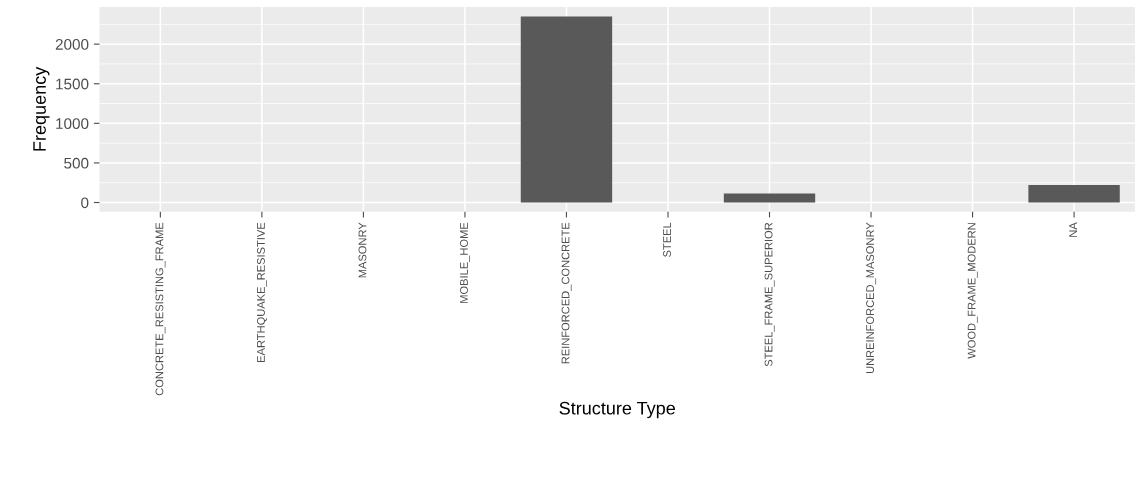  What do you see at coordinates (72, 124) in the screenshot?
I see `y-tick-label: 1000` at bounding box center [72, 124].